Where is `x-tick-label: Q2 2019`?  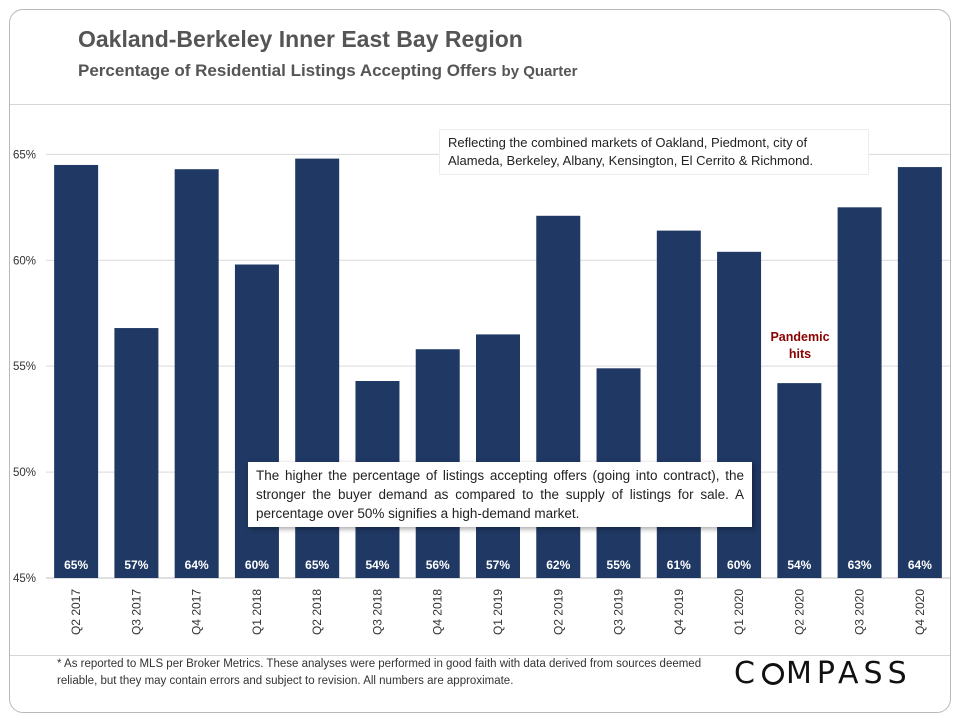 x-tick-label: Q2 2019 is located at coordinates (558, 612).